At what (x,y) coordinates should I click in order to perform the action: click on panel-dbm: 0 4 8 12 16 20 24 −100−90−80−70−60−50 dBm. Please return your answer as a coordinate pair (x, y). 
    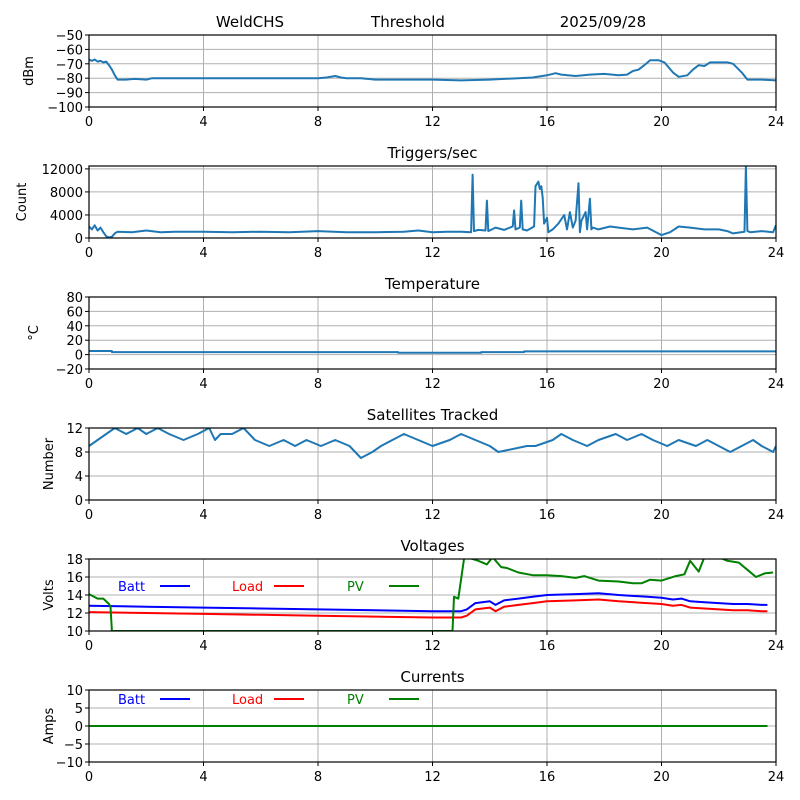
    Looking at the image, I should click on (403, 79).